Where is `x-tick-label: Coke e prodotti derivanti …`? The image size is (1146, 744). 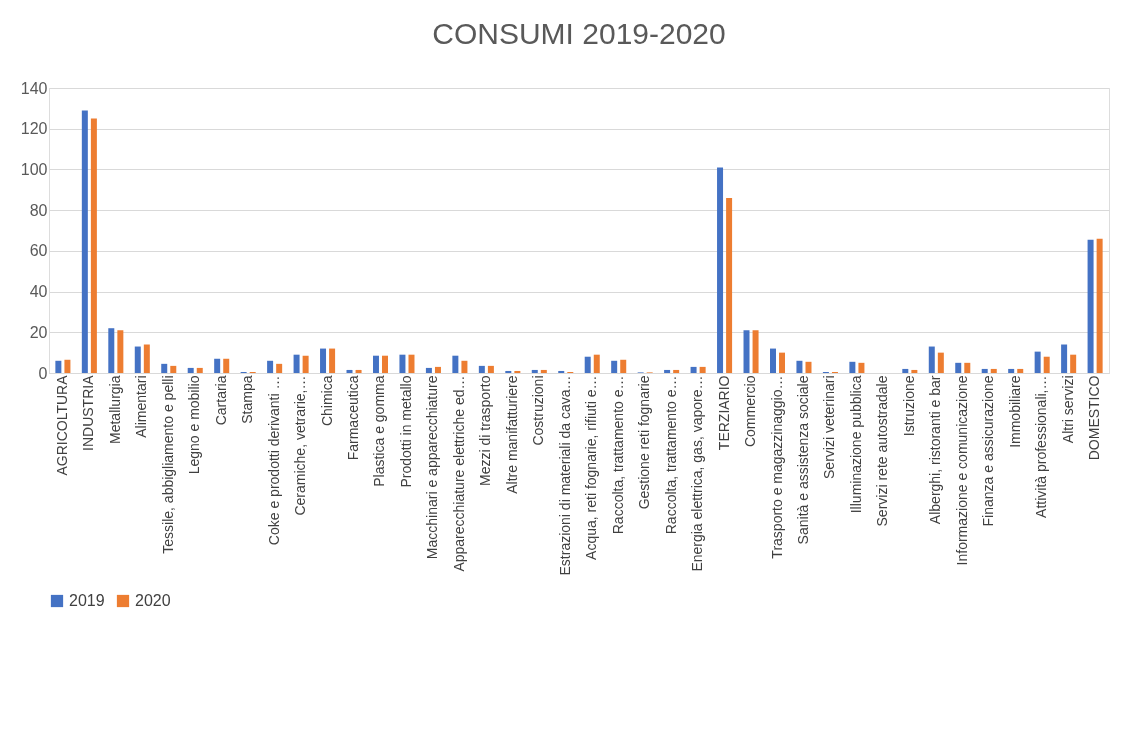 x-tick-label: Coke e prodotti derivanti … is located at coordinates (273, 460).